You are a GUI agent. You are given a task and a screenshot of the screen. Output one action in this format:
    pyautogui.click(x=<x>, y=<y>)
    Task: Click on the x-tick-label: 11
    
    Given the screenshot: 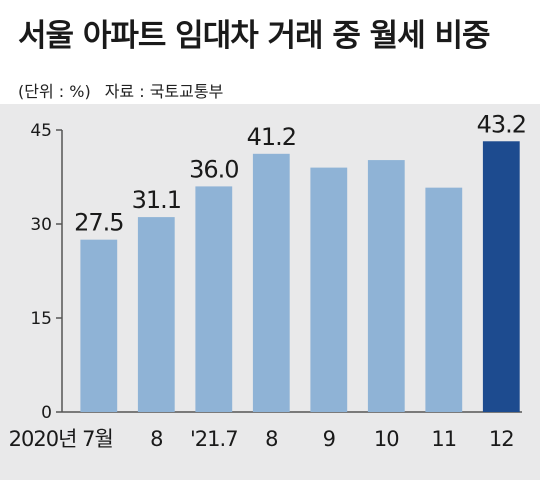 What is the action you would take?
    pyautogui.click(x=443, y=439)
    